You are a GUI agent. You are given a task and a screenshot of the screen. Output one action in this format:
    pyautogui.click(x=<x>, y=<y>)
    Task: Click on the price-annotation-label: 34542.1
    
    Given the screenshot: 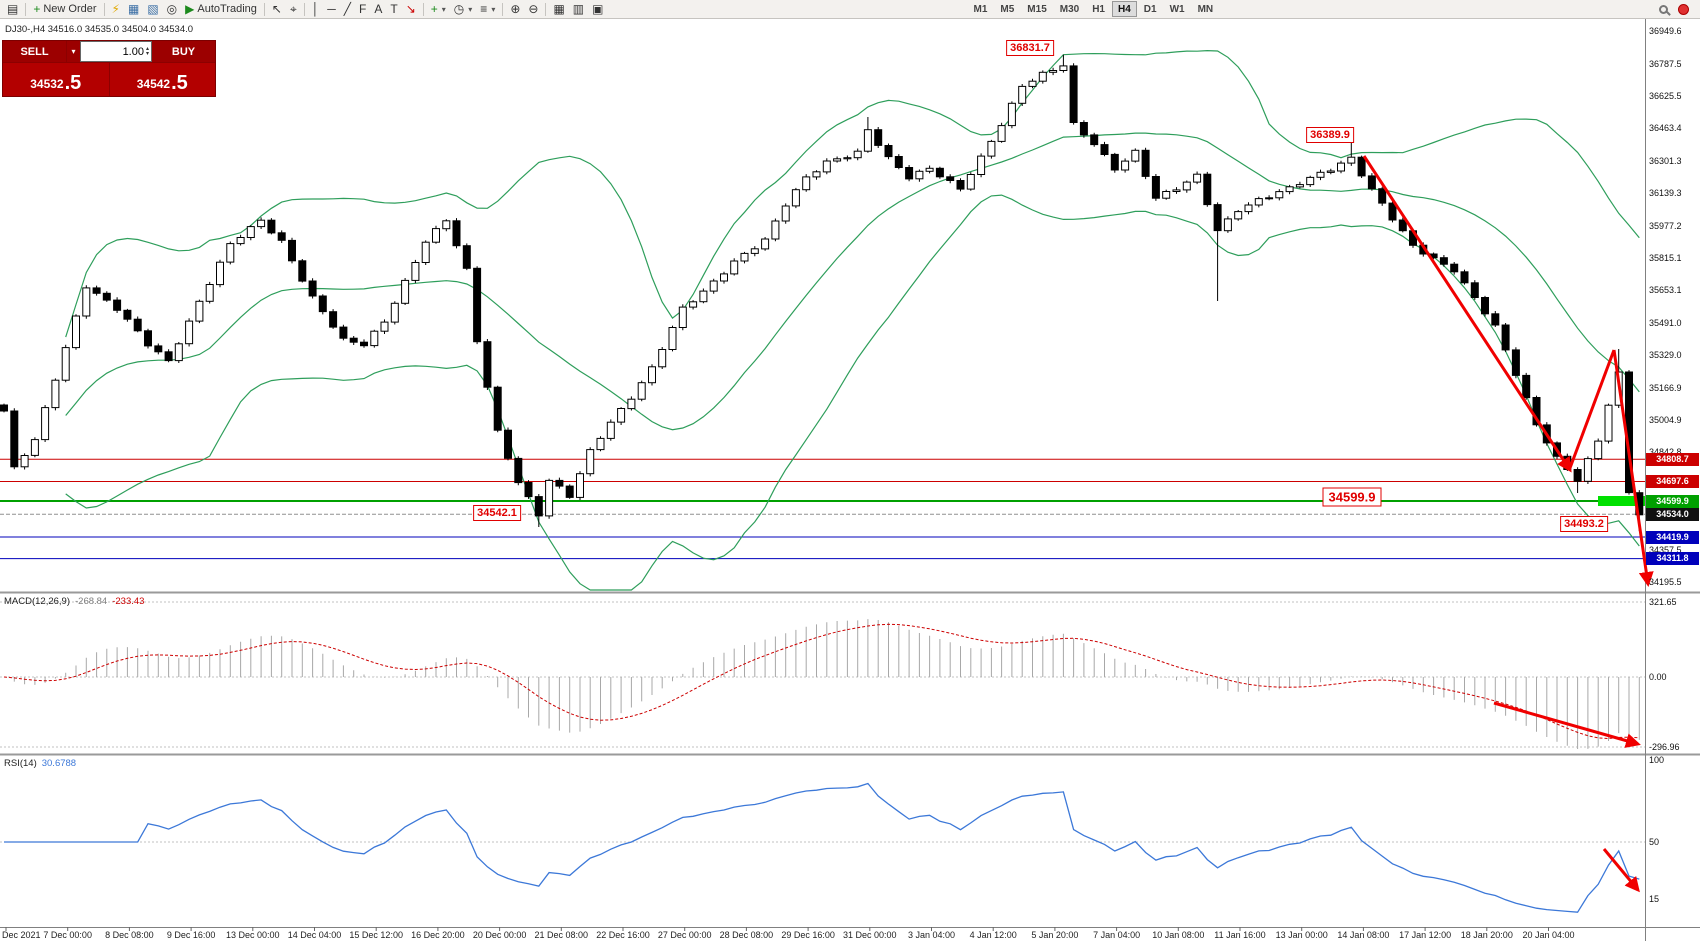 What is the action you would take?
    pyautogui.click(x=497, y=513)
    